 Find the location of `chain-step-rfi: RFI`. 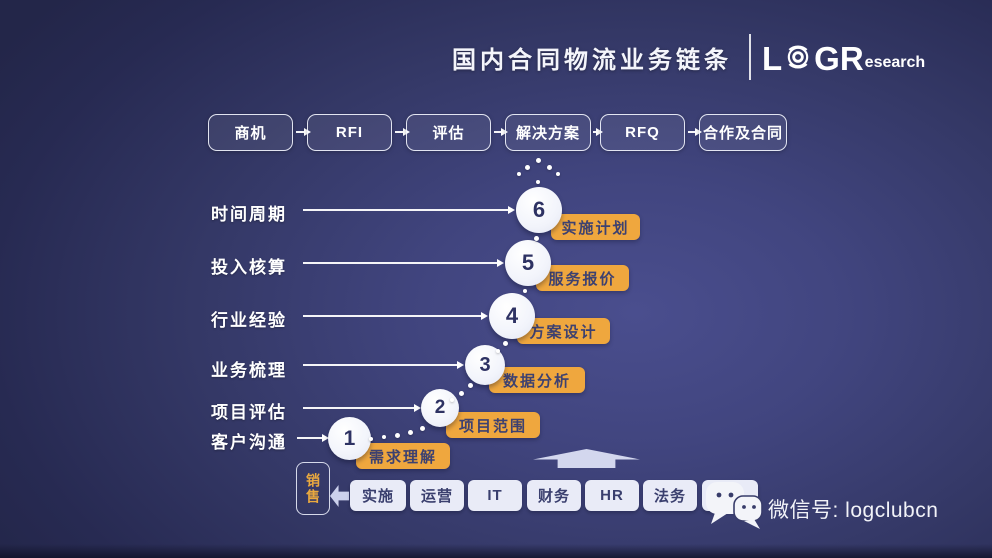

chain-step-rfi: RFI is located at coordinates (349, 132).